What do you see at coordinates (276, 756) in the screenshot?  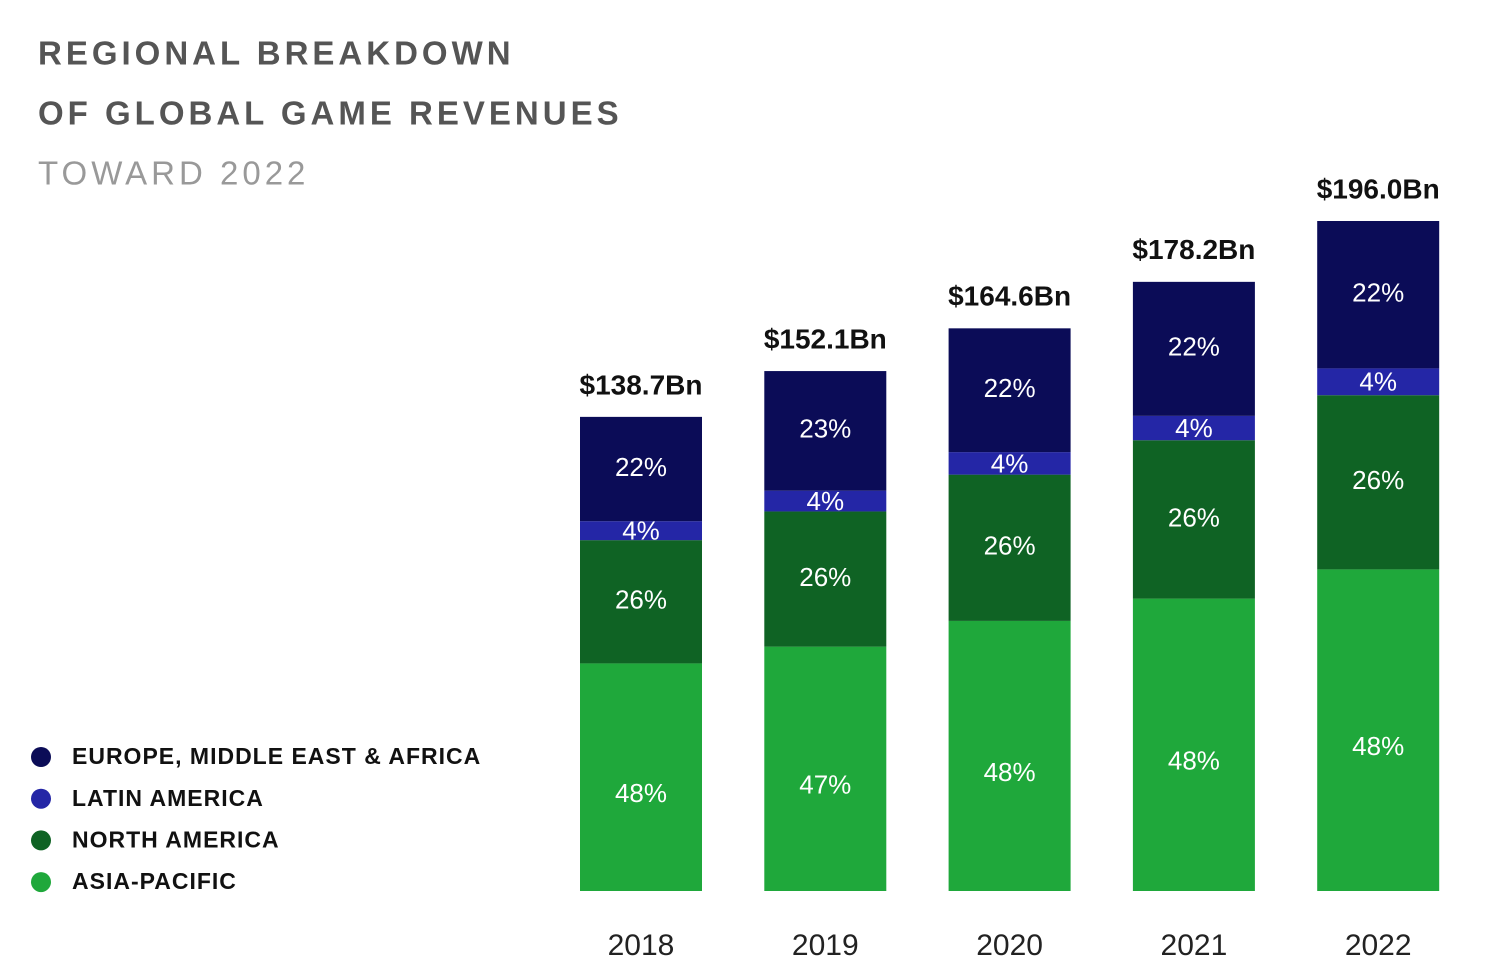 I see `legend-label: EUROPE, MIDDLE EAST & AFRICA` at bounding box center [276, 756].